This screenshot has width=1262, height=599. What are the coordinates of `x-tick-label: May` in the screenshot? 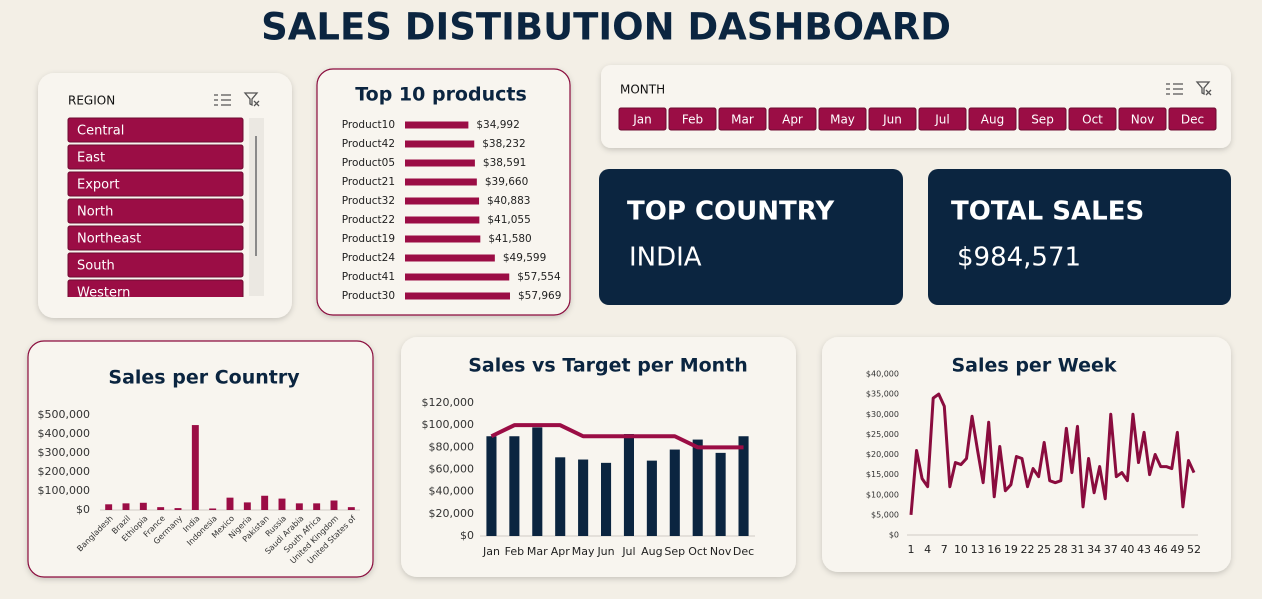 It's located at (583, 551).